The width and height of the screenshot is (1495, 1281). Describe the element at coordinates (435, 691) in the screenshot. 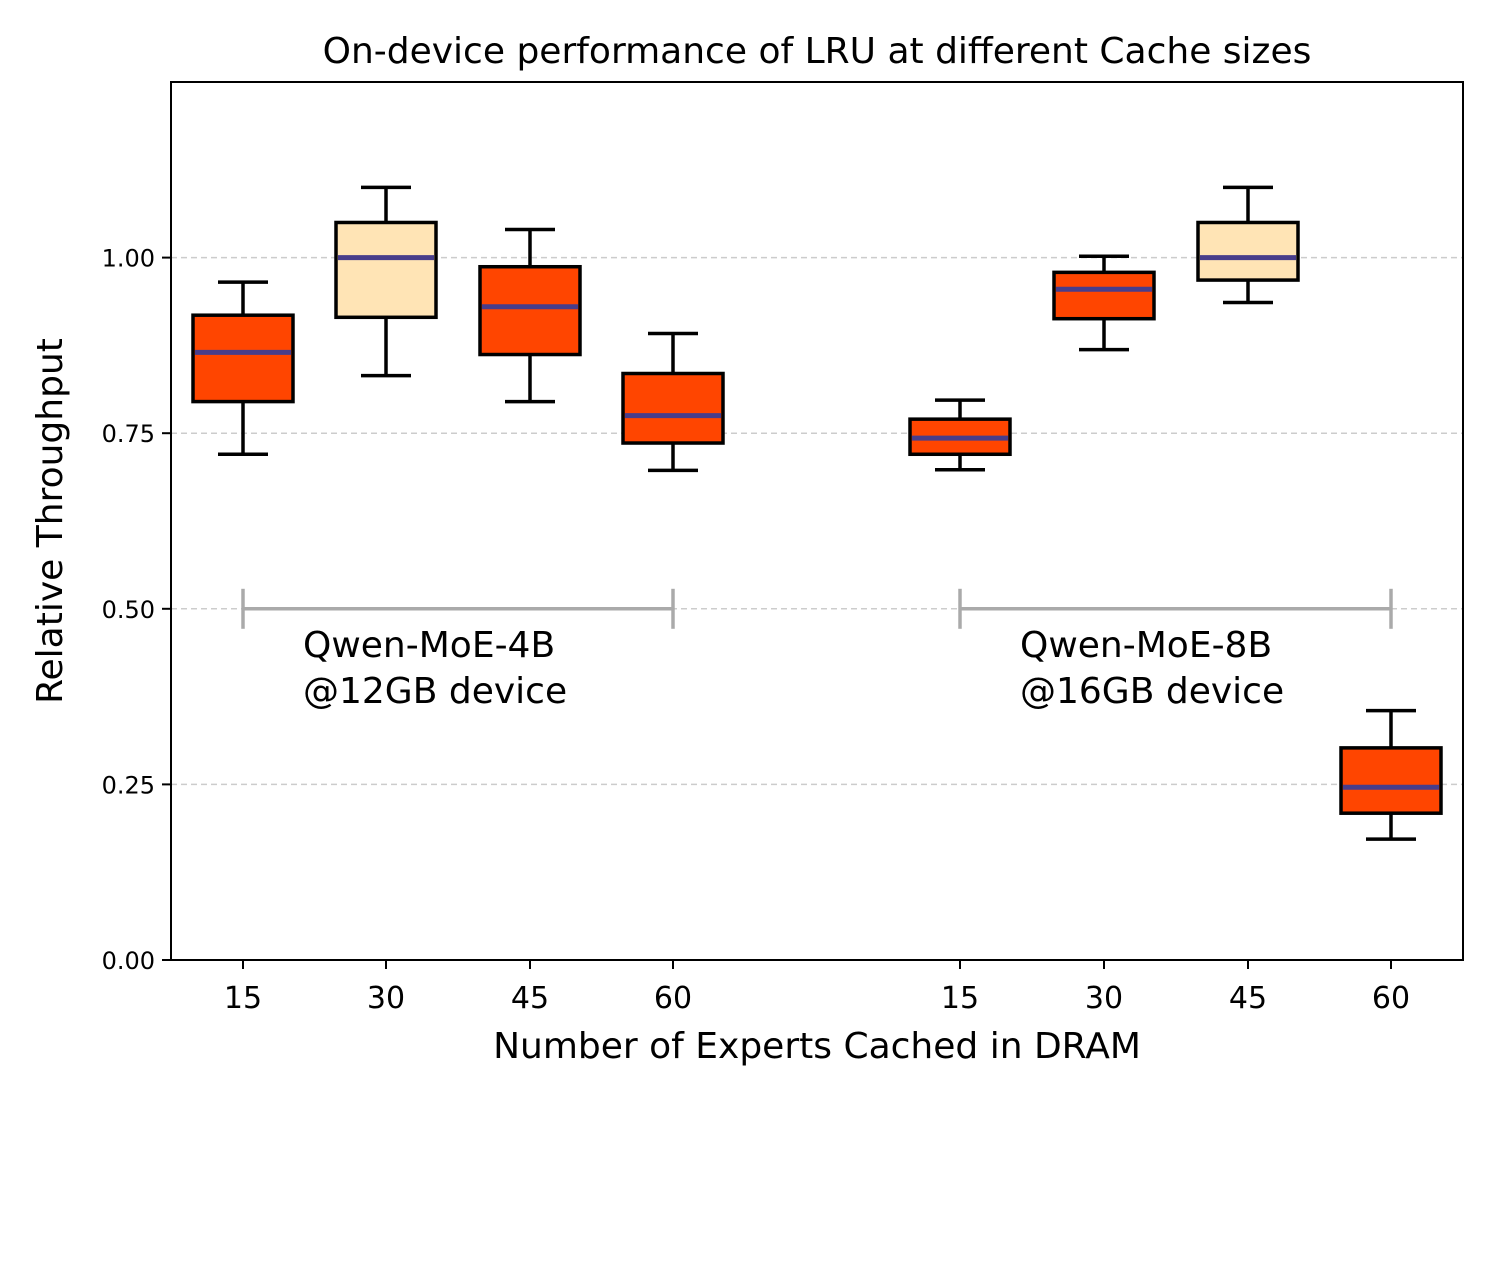

I see `group-label-device: @12GB device` at that location.